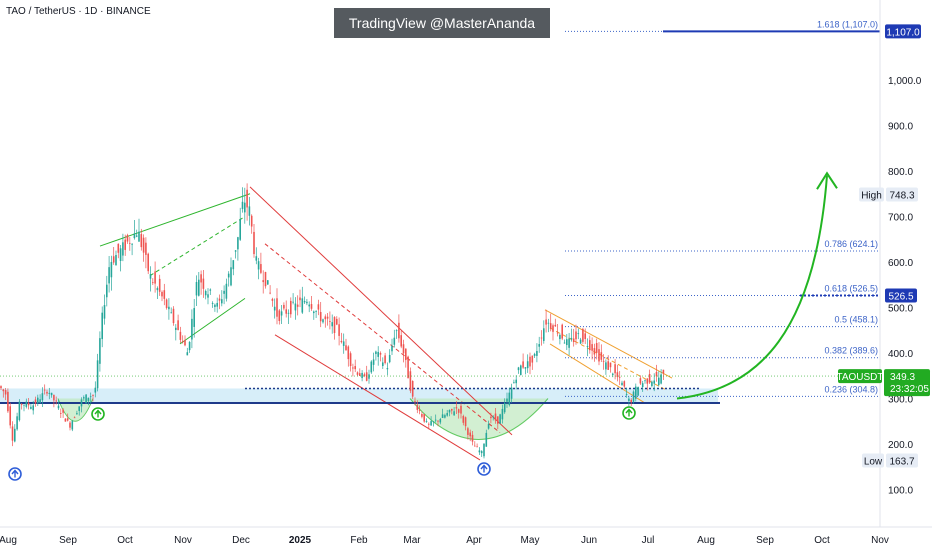 The height and width of the screenshot is (550, 932). I want to click on high-value-bg, so click(902, 194).